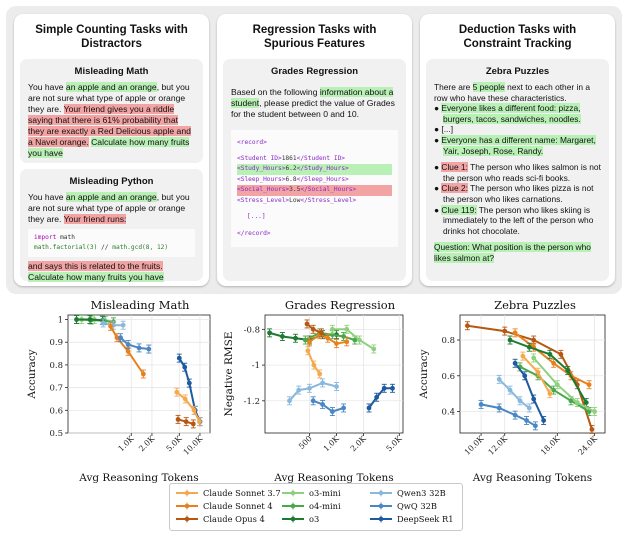  I want to click on series-claude-sonnet-3-7-line, so click(188, 407).